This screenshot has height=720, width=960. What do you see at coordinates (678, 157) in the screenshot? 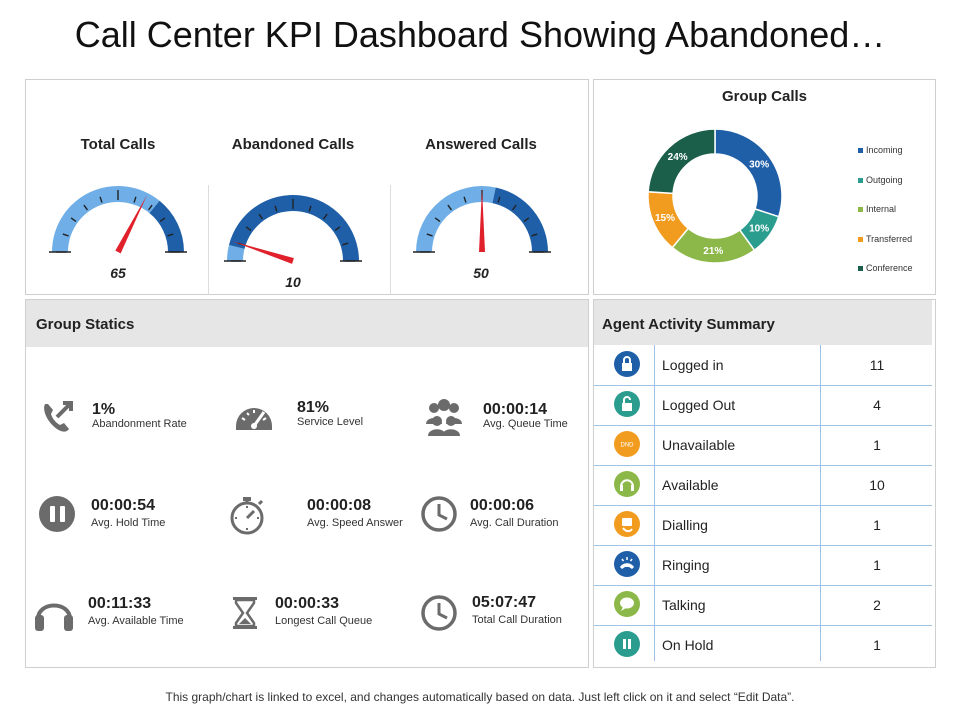
I see `data-label: 24%` at bounding box center [678, 157].